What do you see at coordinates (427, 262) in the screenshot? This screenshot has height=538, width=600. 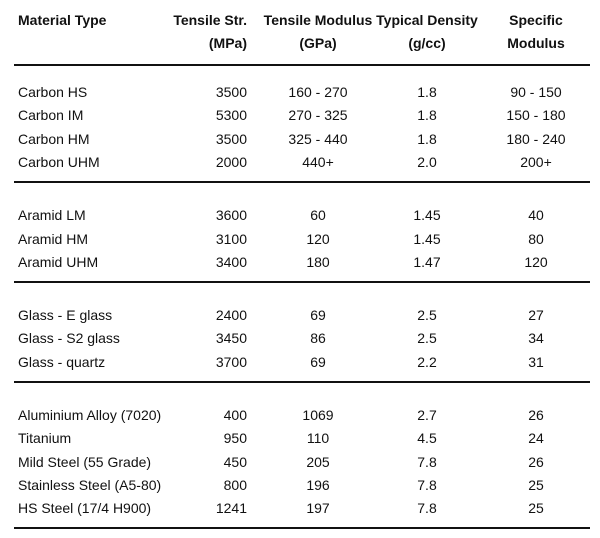 I see `value-cell: 1.47` at bounding box center [427, 262].